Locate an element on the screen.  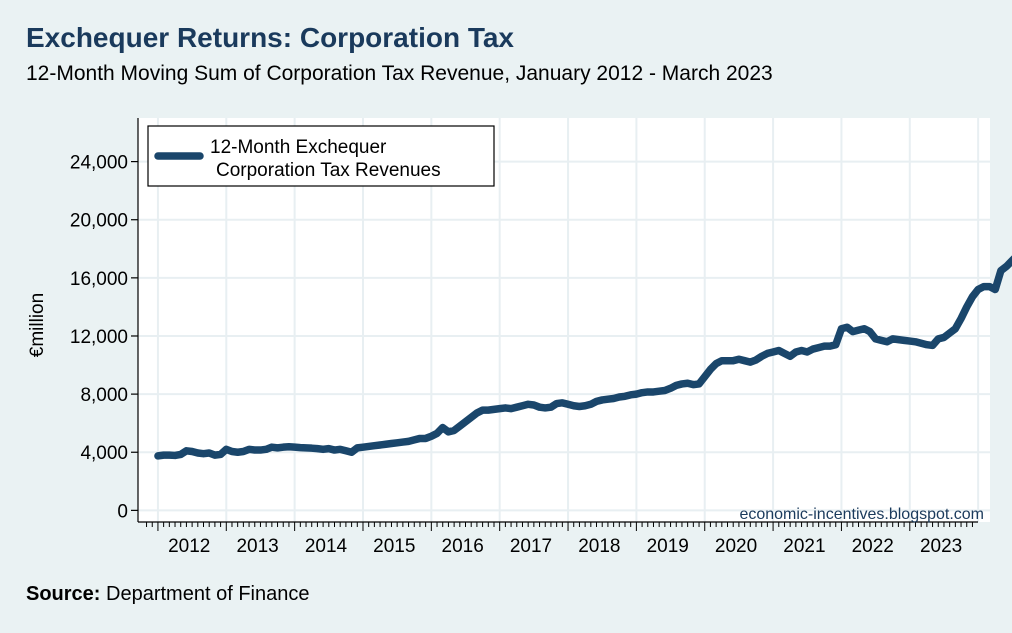
x-tick-label: 2018 is located at coordinates (599, 546).